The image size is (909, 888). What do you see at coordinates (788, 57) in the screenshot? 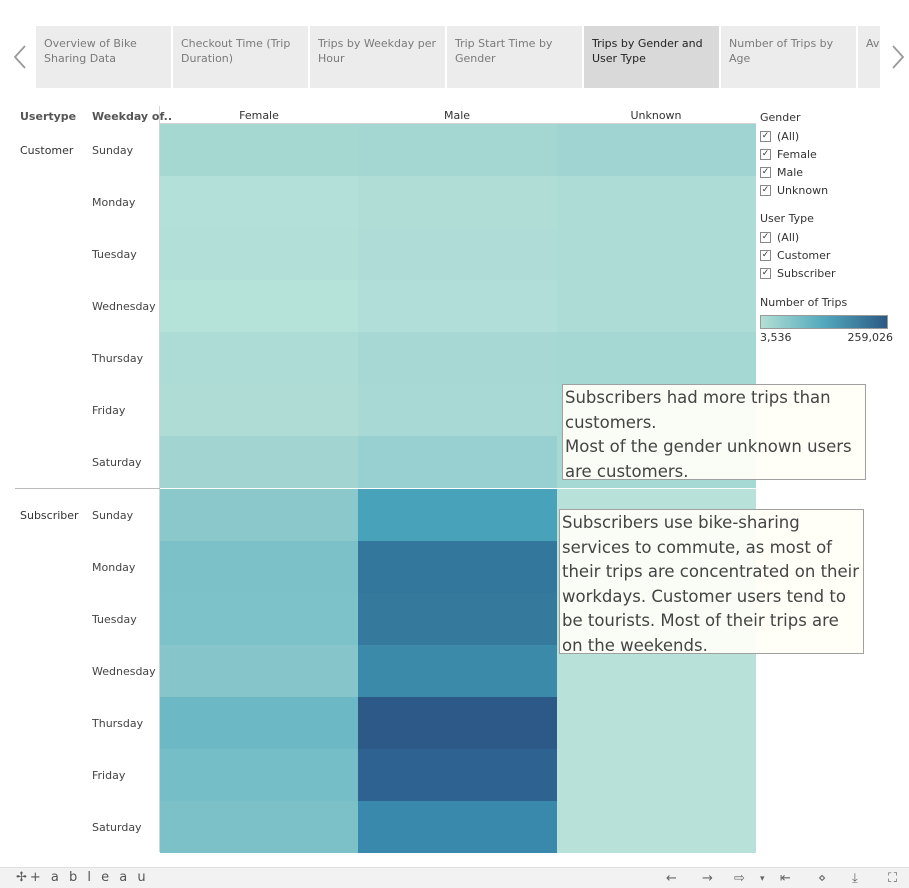
I see `story-tab-6: Number of Trips by Age` at bounding box center [788, 57].